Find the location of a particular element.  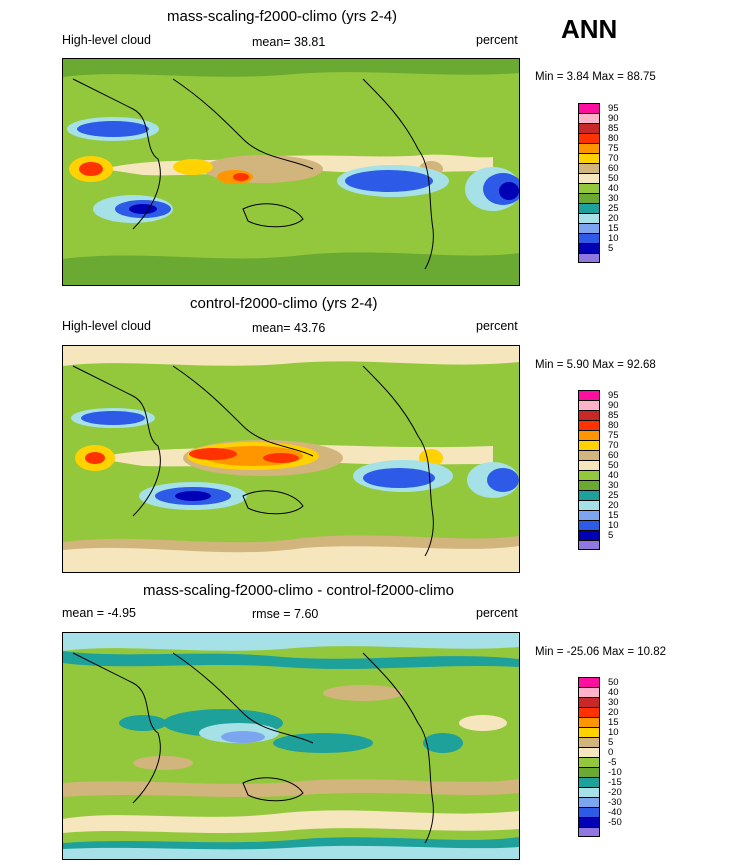

panel-1-cbar-label: 5 is located at coordinates (611, 248).